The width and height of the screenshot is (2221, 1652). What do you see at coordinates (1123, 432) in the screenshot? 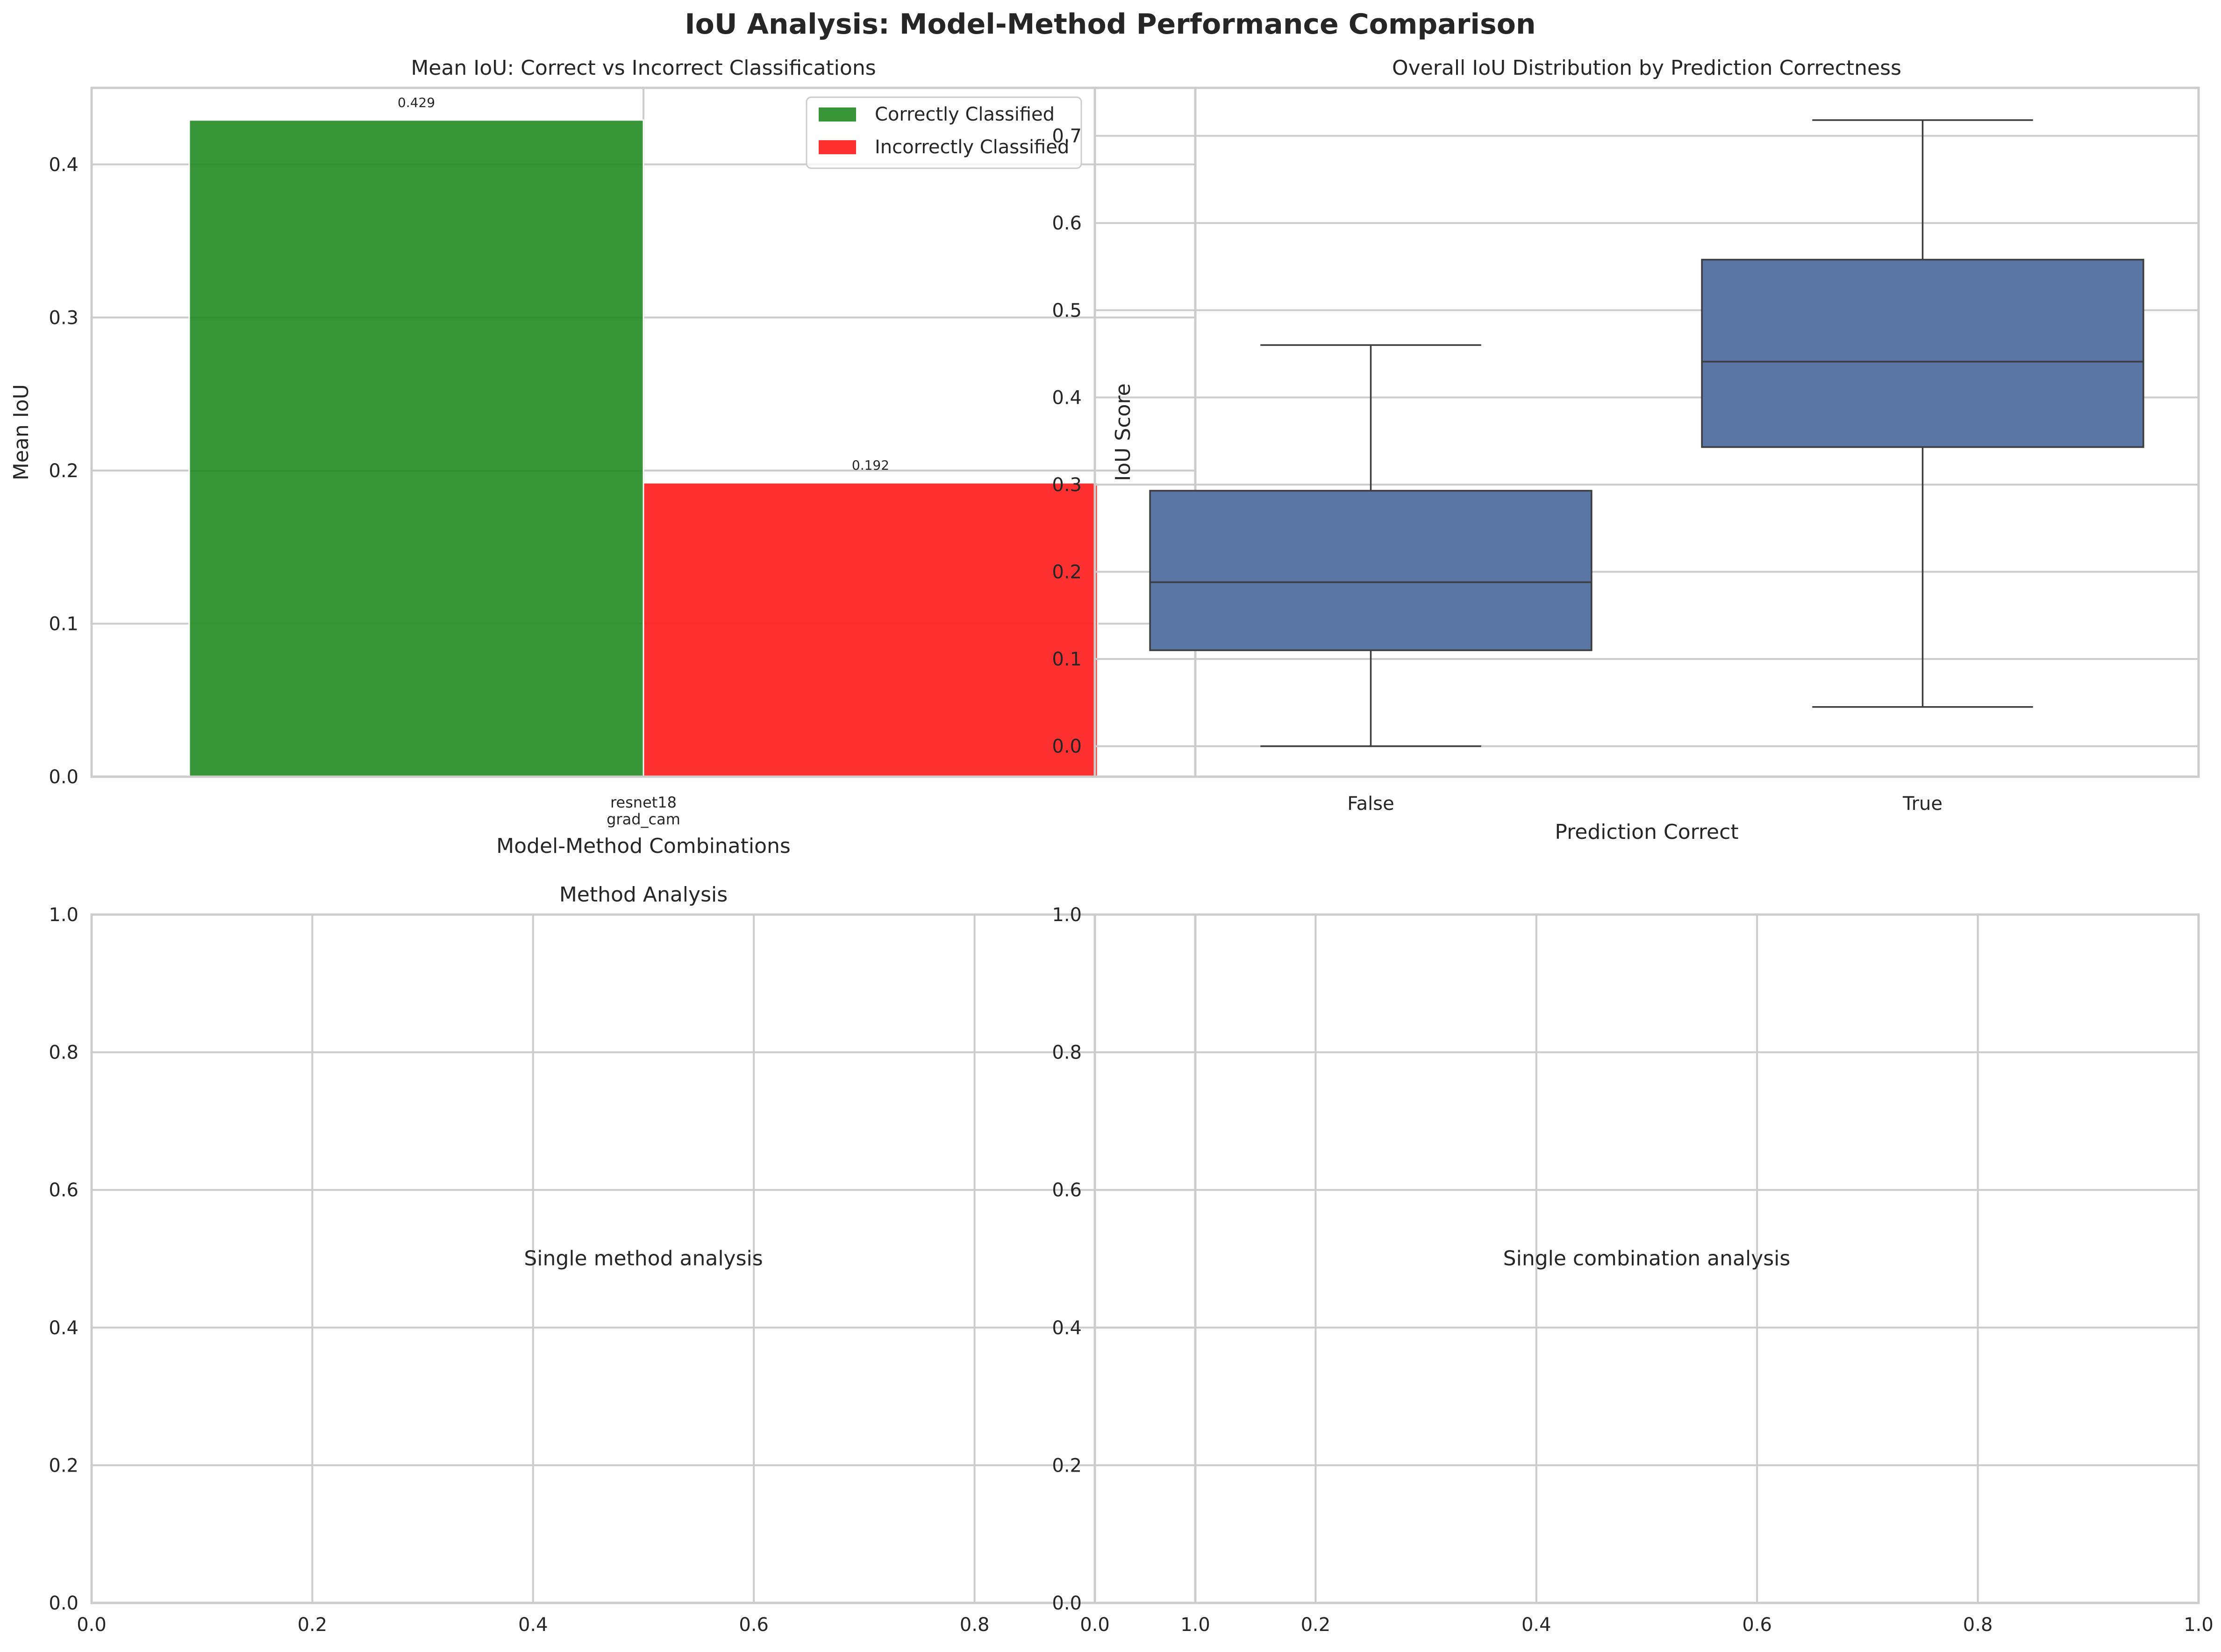
I see `y-axis-label: IoU Score` at bounding box center [1123, 432].